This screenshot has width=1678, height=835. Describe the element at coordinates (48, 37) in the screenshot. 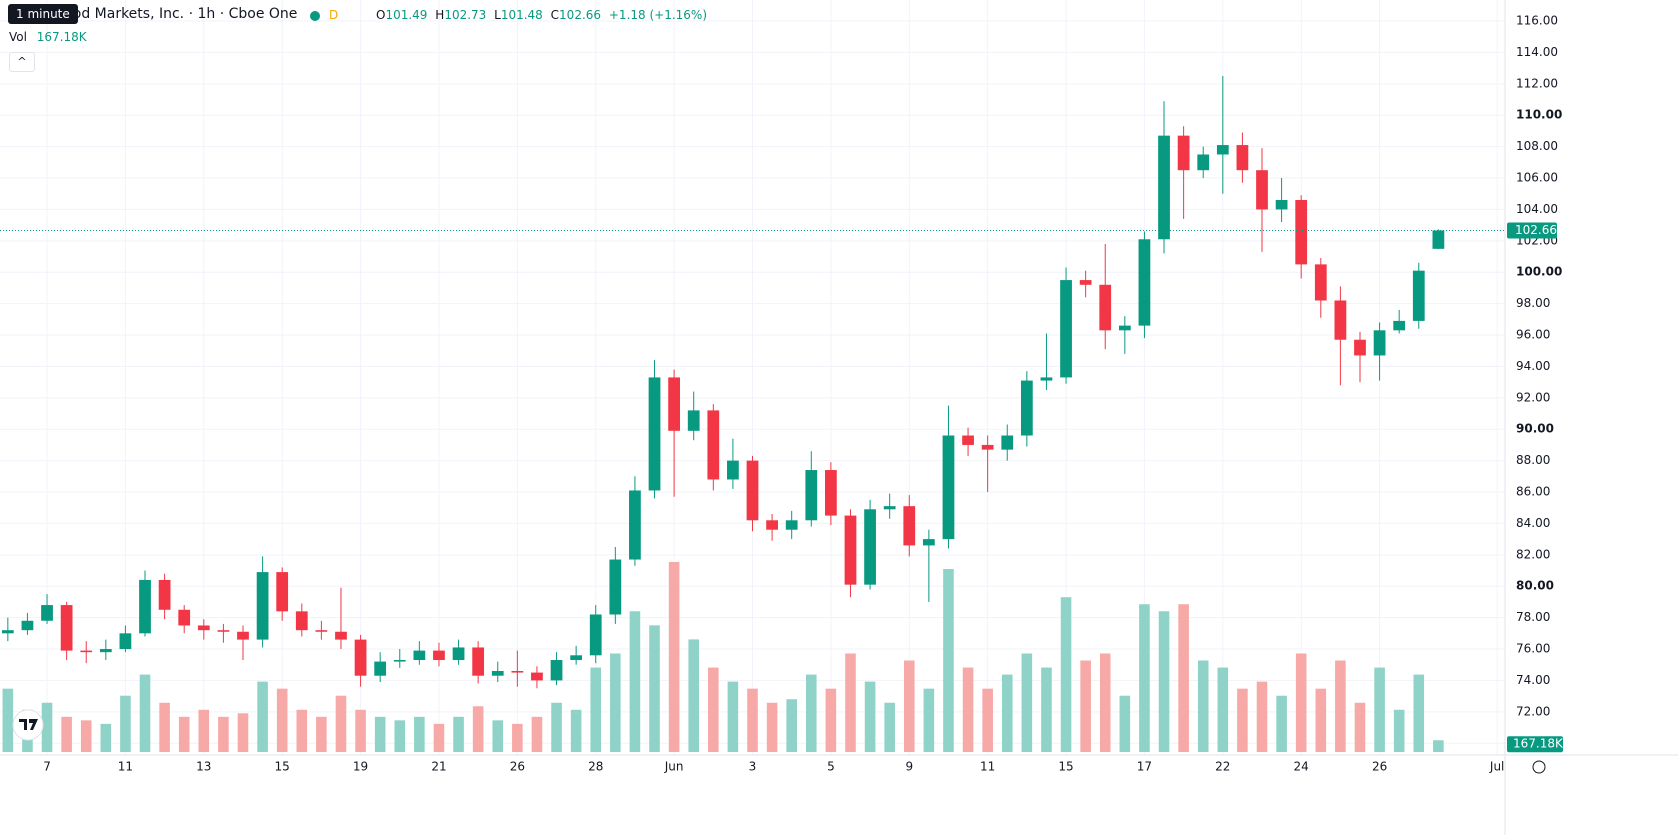

I see `volume-legend: Vol 167.18K` at that location.